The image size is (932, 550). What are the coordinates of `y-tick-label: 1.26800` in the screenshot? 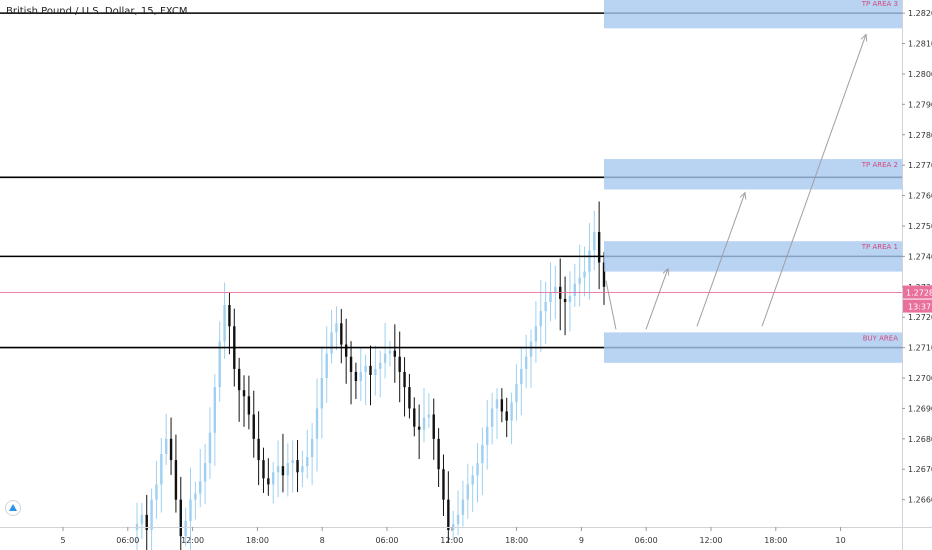 It's located at (920, 439).